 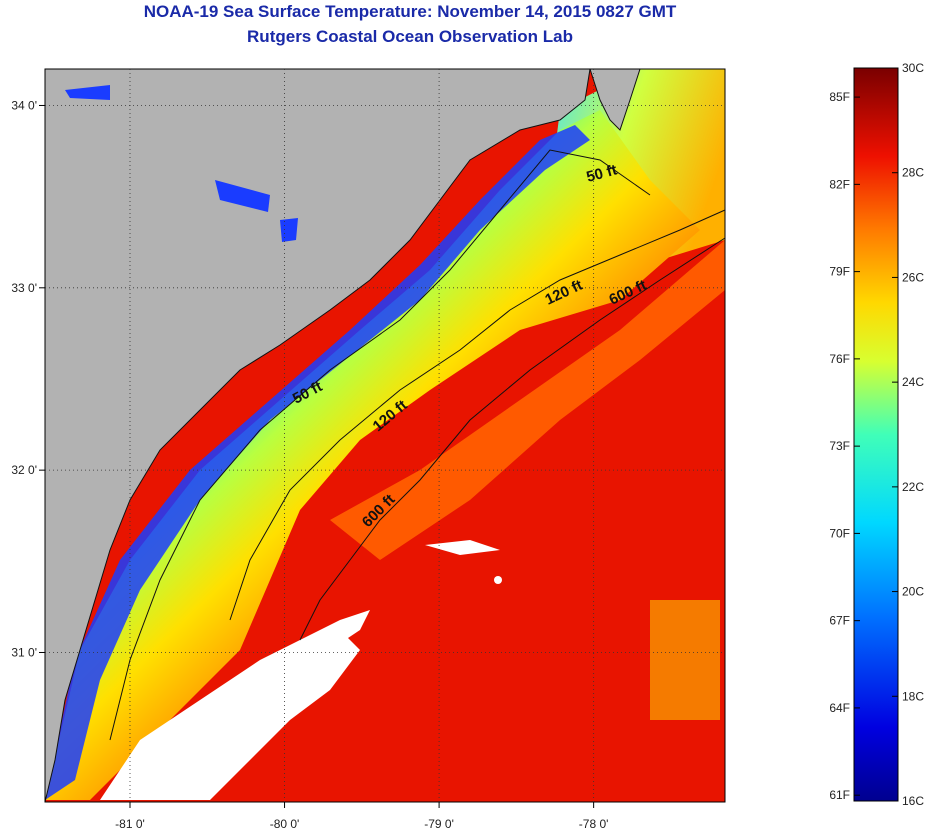 I want to click on map-subtitle: Rutgers Coastal Ocean Observation Lab, so click(x=410, y=36).